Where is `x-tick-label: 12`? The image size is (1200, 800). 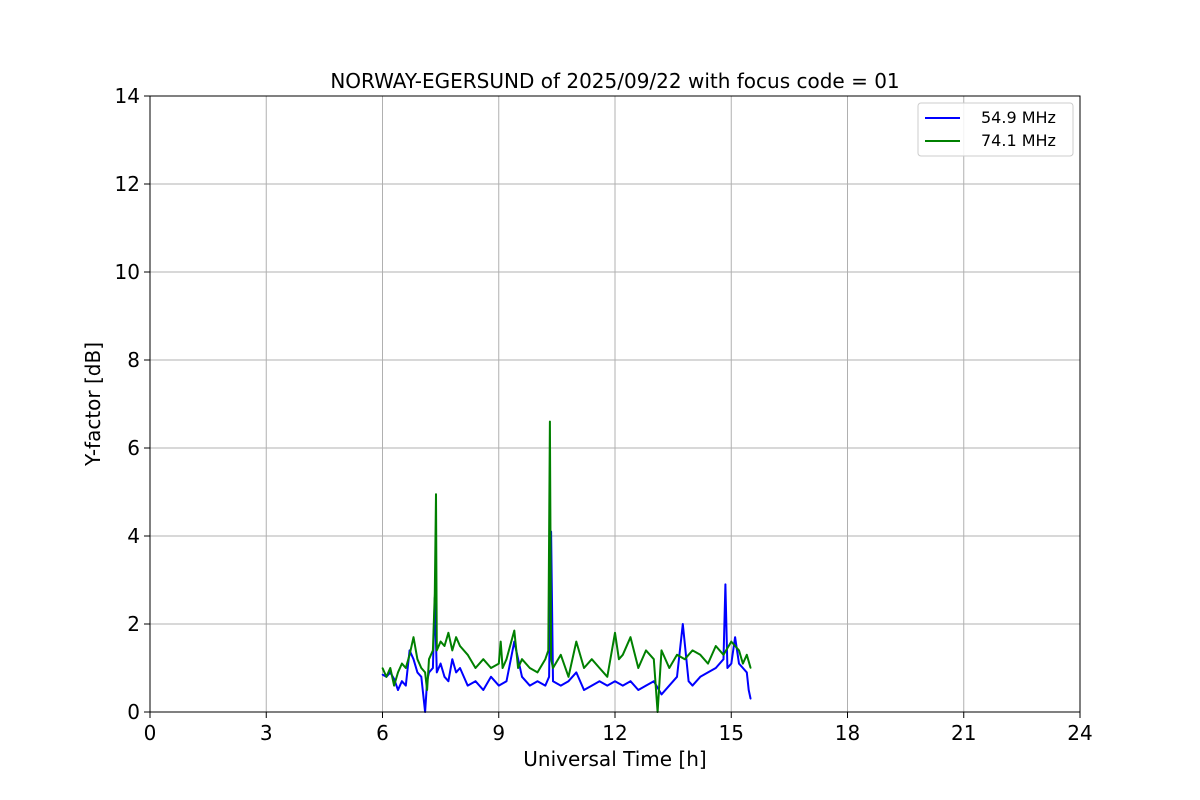 x-tick-label: 12 is located at coordinates (614, 733).